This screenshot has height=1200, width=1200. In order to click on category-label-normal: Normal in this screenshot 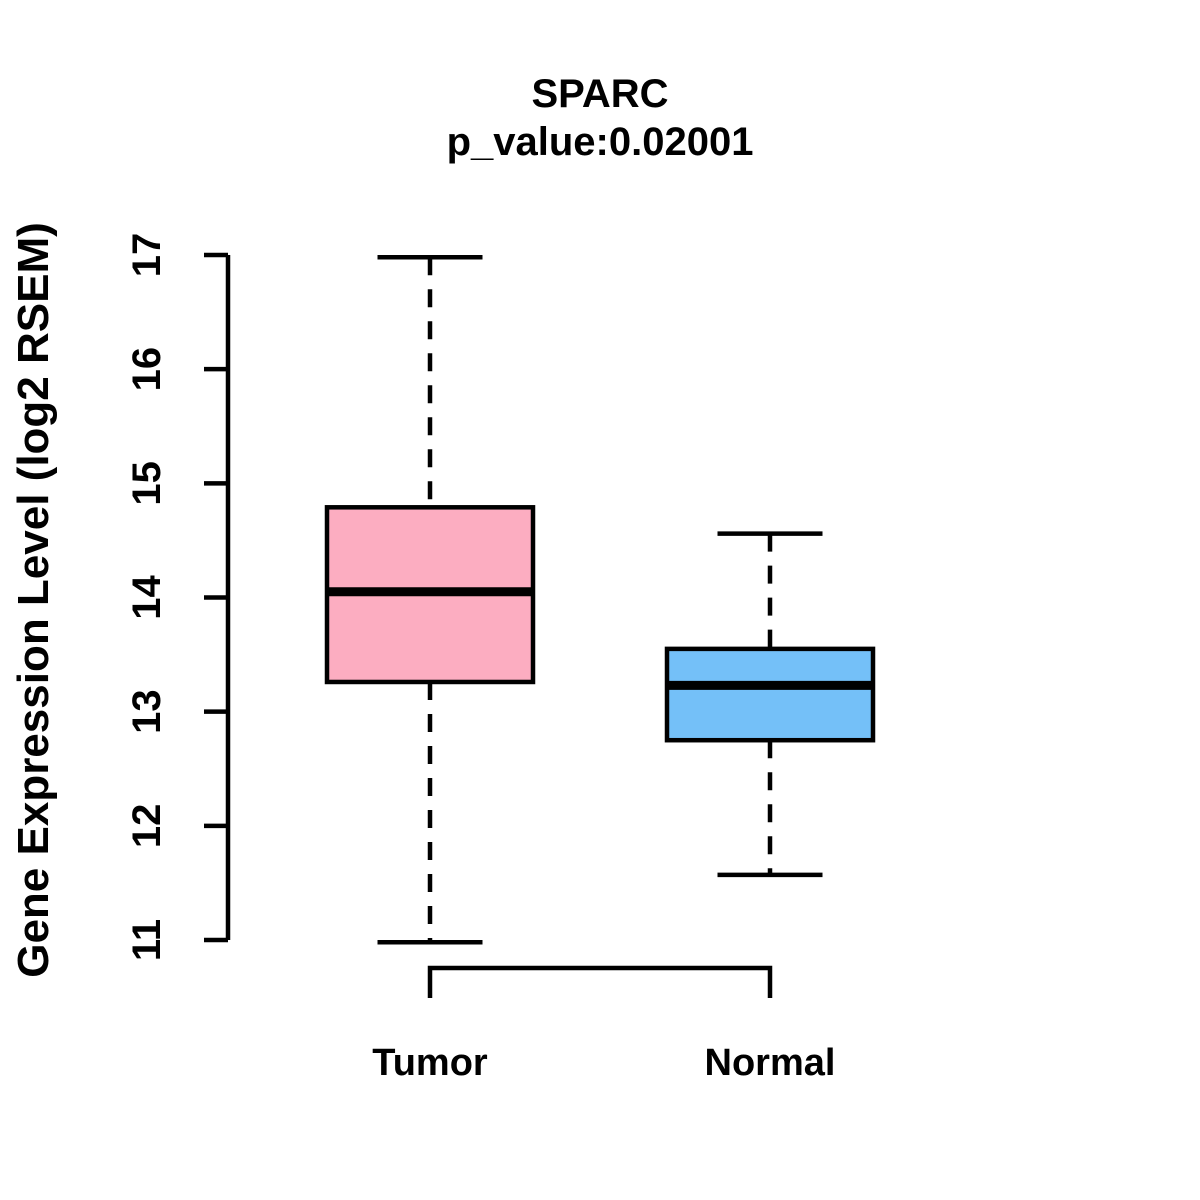, I will do `click(770, 1063)`.